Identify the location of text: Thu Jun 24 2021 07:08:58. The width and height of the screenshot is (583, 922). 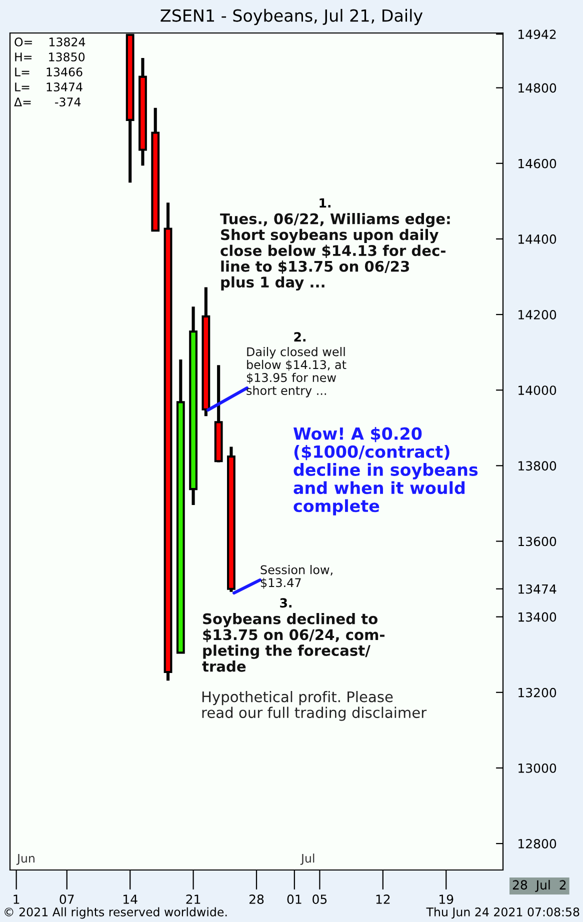
(503, 913).